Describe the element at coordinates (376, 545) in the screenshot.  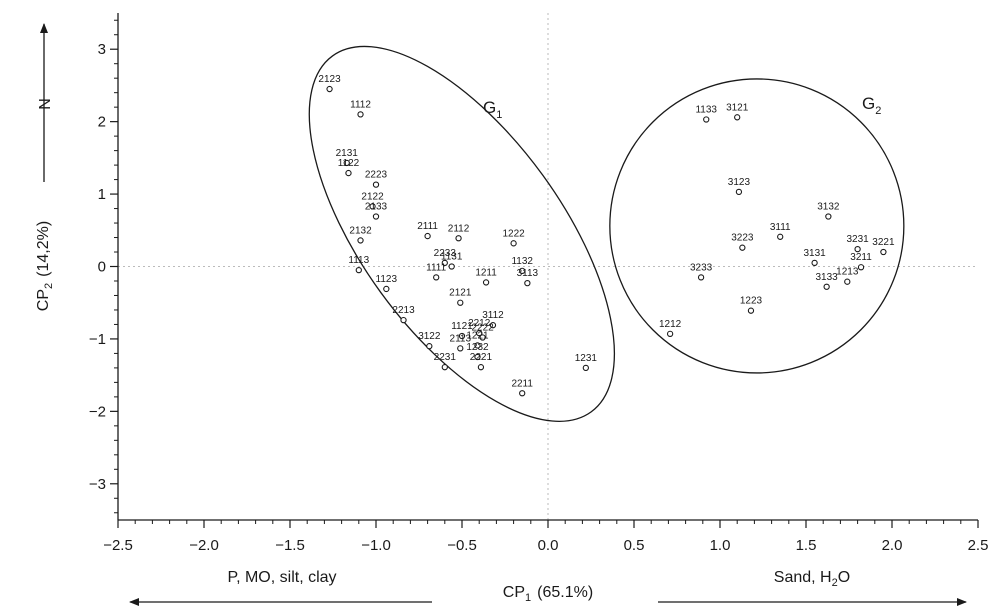
I see `x-tick-label: −1.0` at that location.